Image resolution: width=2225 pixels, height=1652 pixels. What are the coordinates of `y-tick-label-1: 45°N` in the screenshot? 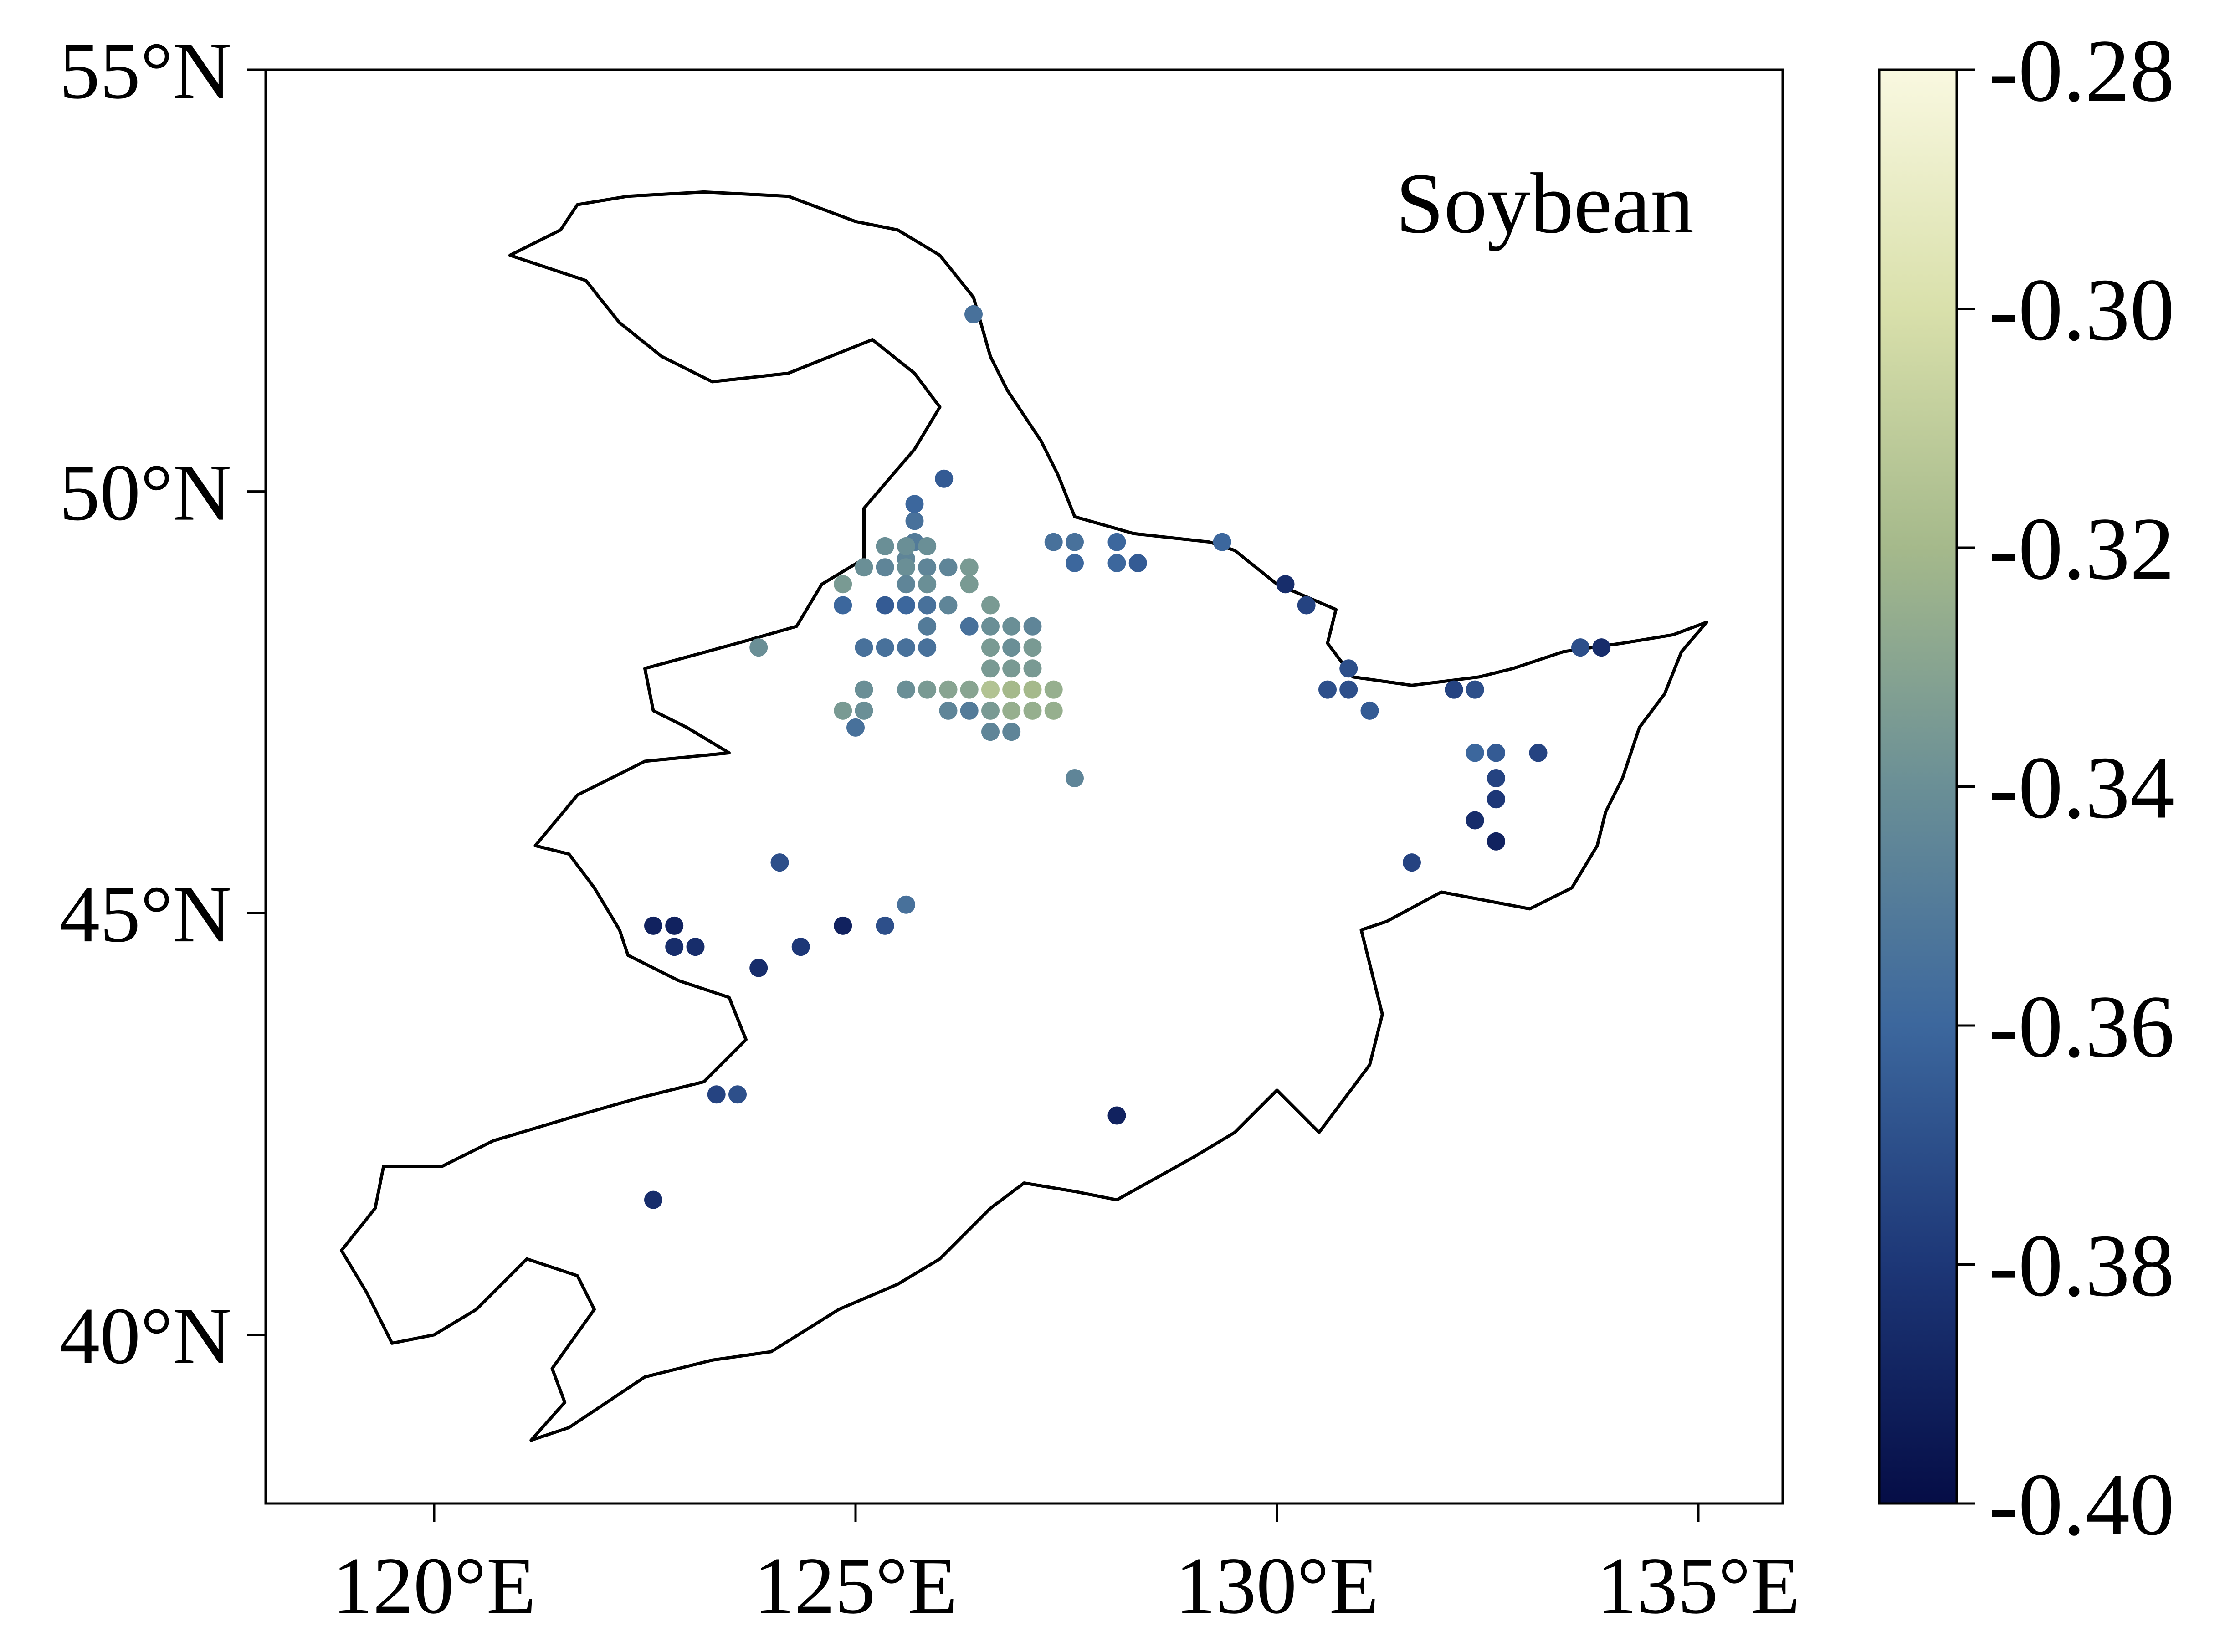 It's located at (145, 914).